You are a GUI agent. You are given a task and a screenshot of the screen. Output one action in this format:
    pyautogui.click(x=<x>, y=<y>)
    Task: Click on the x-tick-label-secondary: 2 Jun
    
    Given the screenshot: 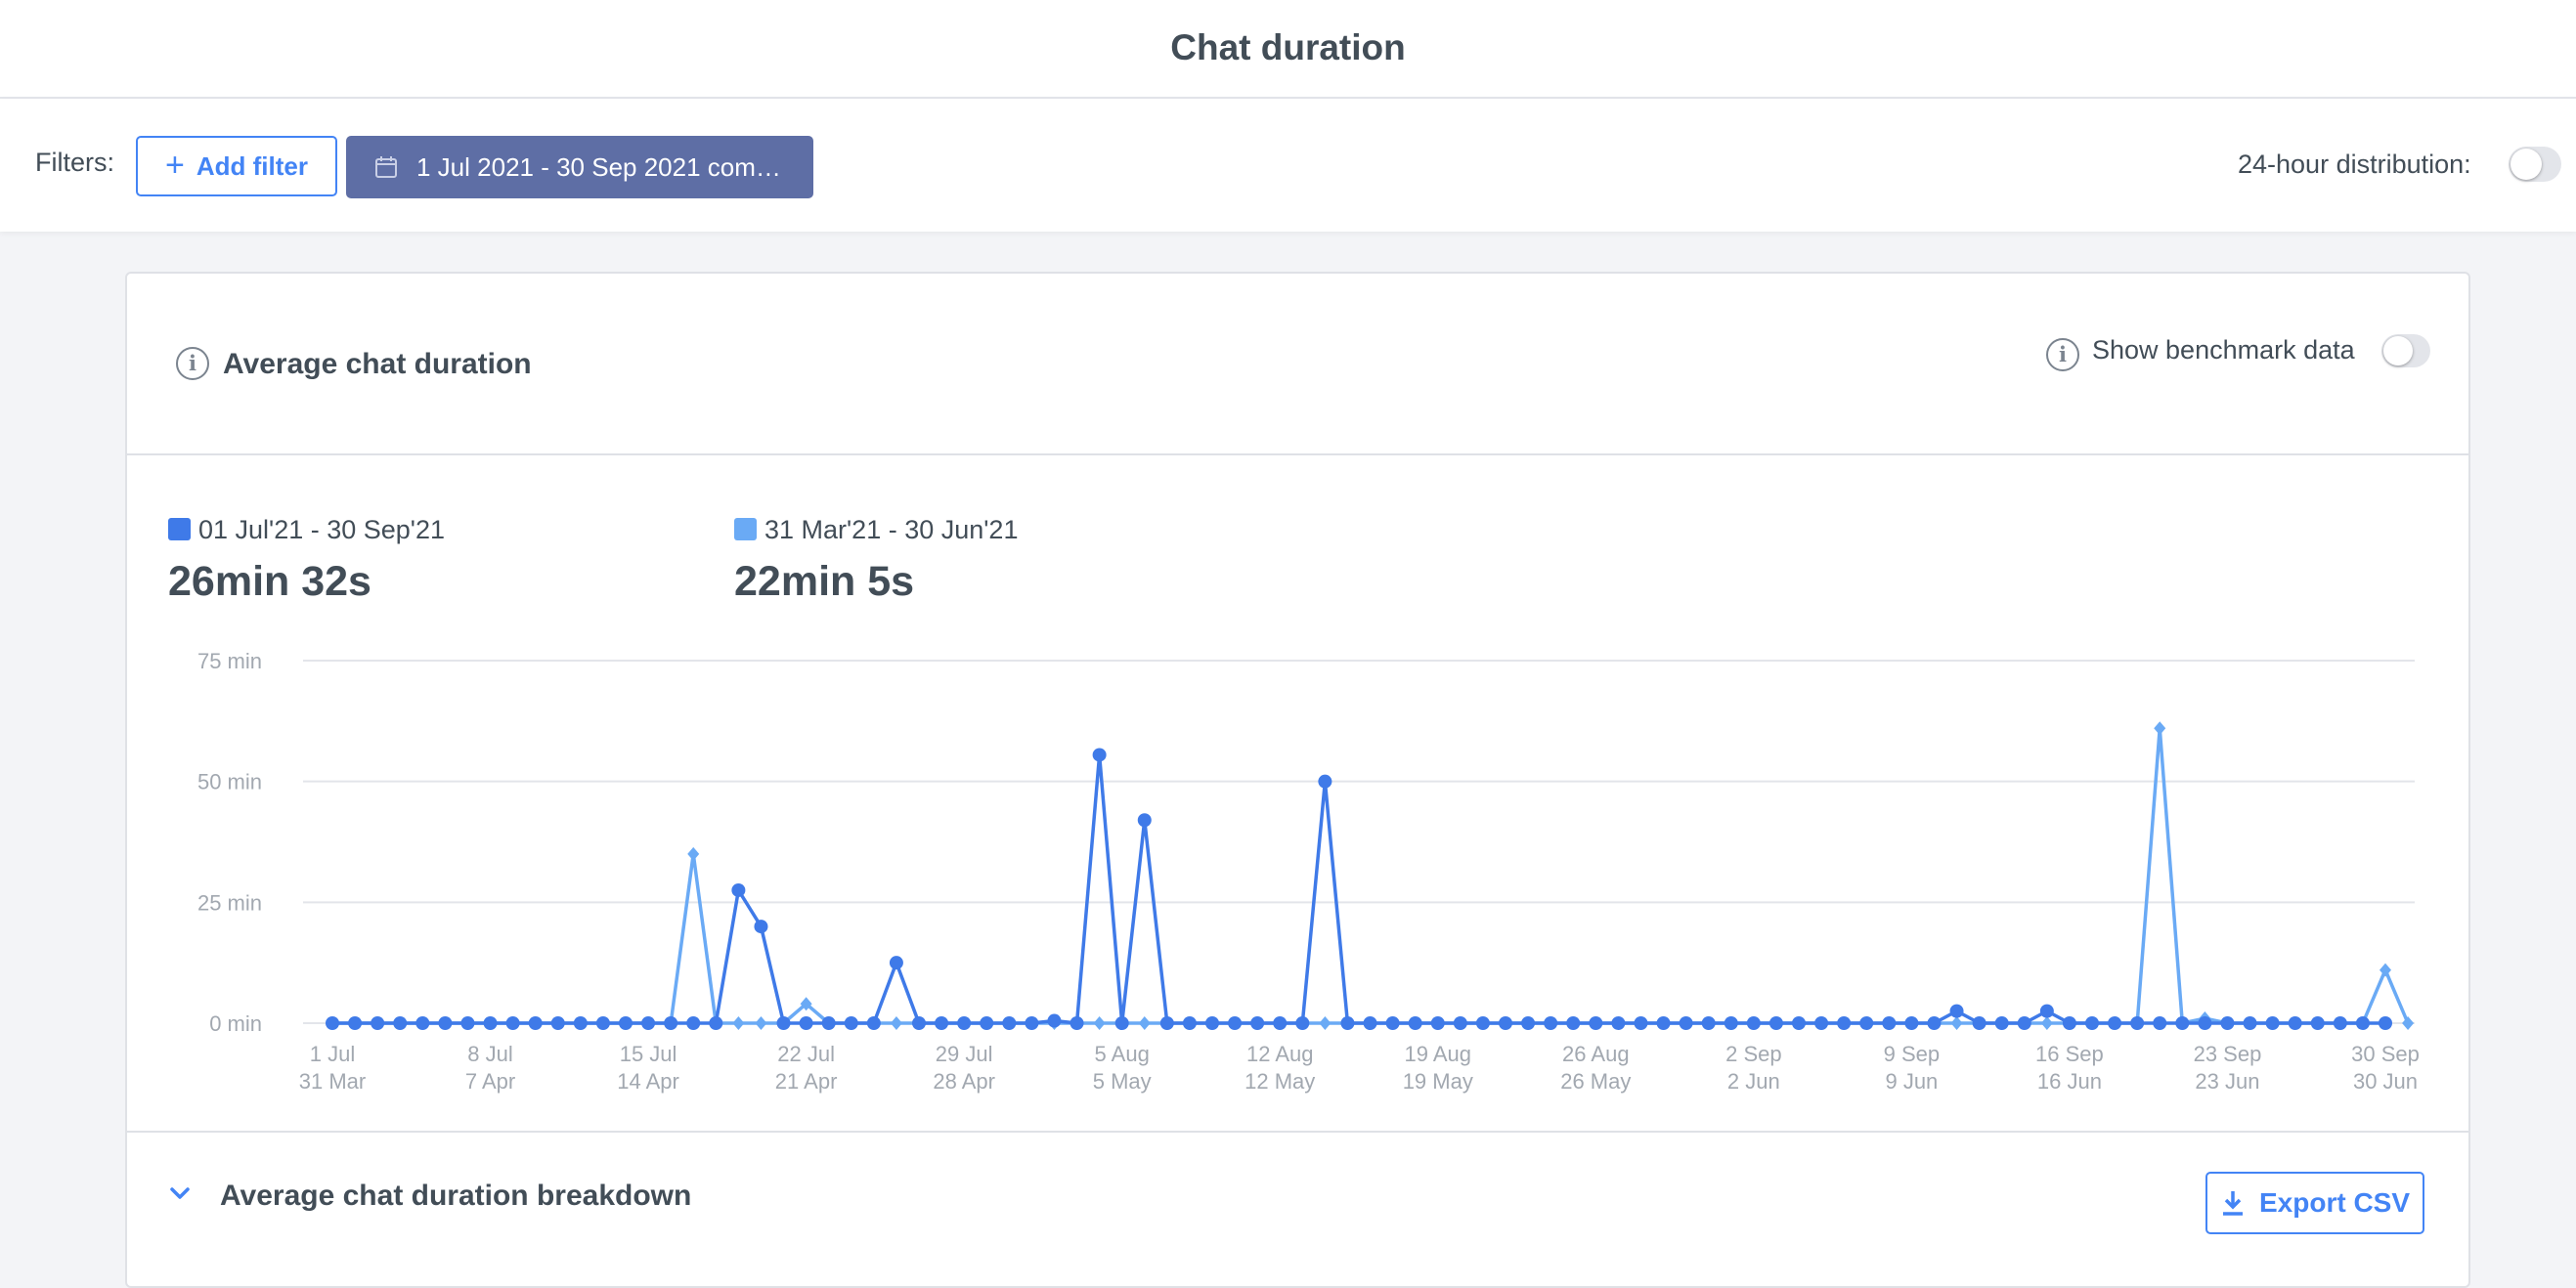 What is the action you would take?
    pyautogui.click(x=1754, y=1082)
    